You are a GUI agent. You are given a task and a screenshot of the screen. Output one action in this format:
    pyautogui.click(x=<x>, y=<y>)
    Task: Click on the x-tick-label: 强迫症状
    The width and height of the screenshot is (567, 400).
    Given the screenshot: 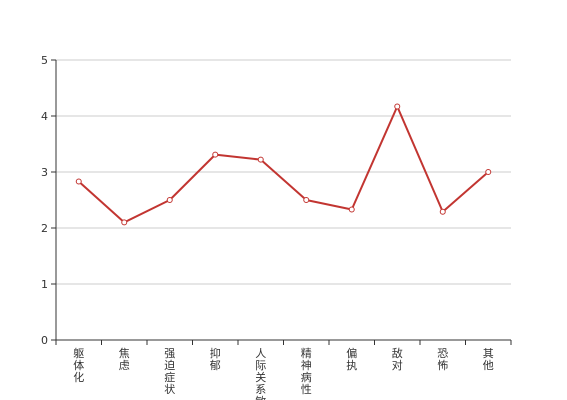 What is the action you would take?
    pyautogui.click(x=169, y=371)
    